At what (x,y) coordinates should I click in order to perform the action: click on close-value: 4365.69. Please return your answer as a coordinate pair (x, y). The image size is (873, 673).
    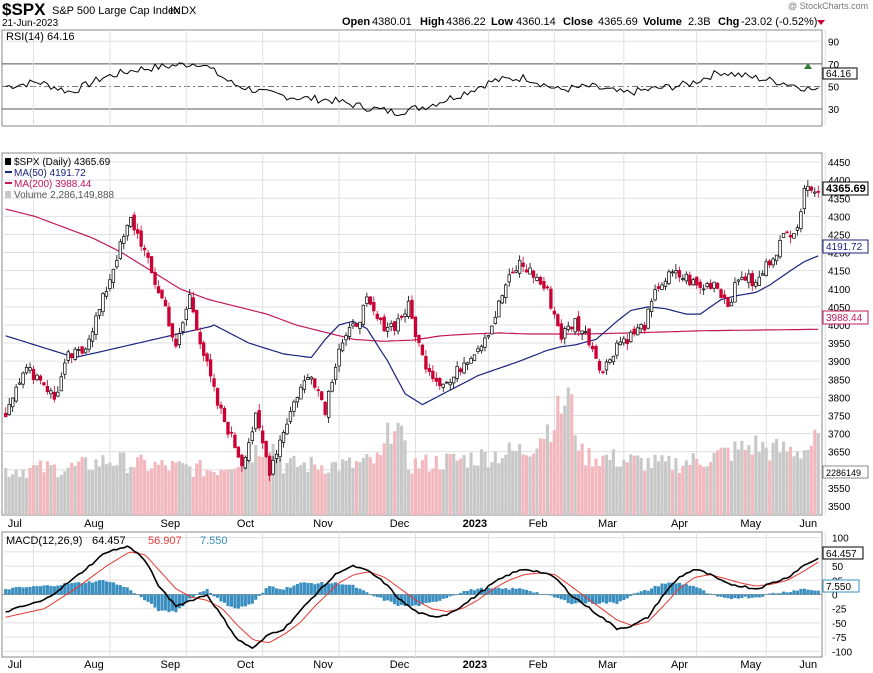
    Looking at the image, I should click on (618, 22).